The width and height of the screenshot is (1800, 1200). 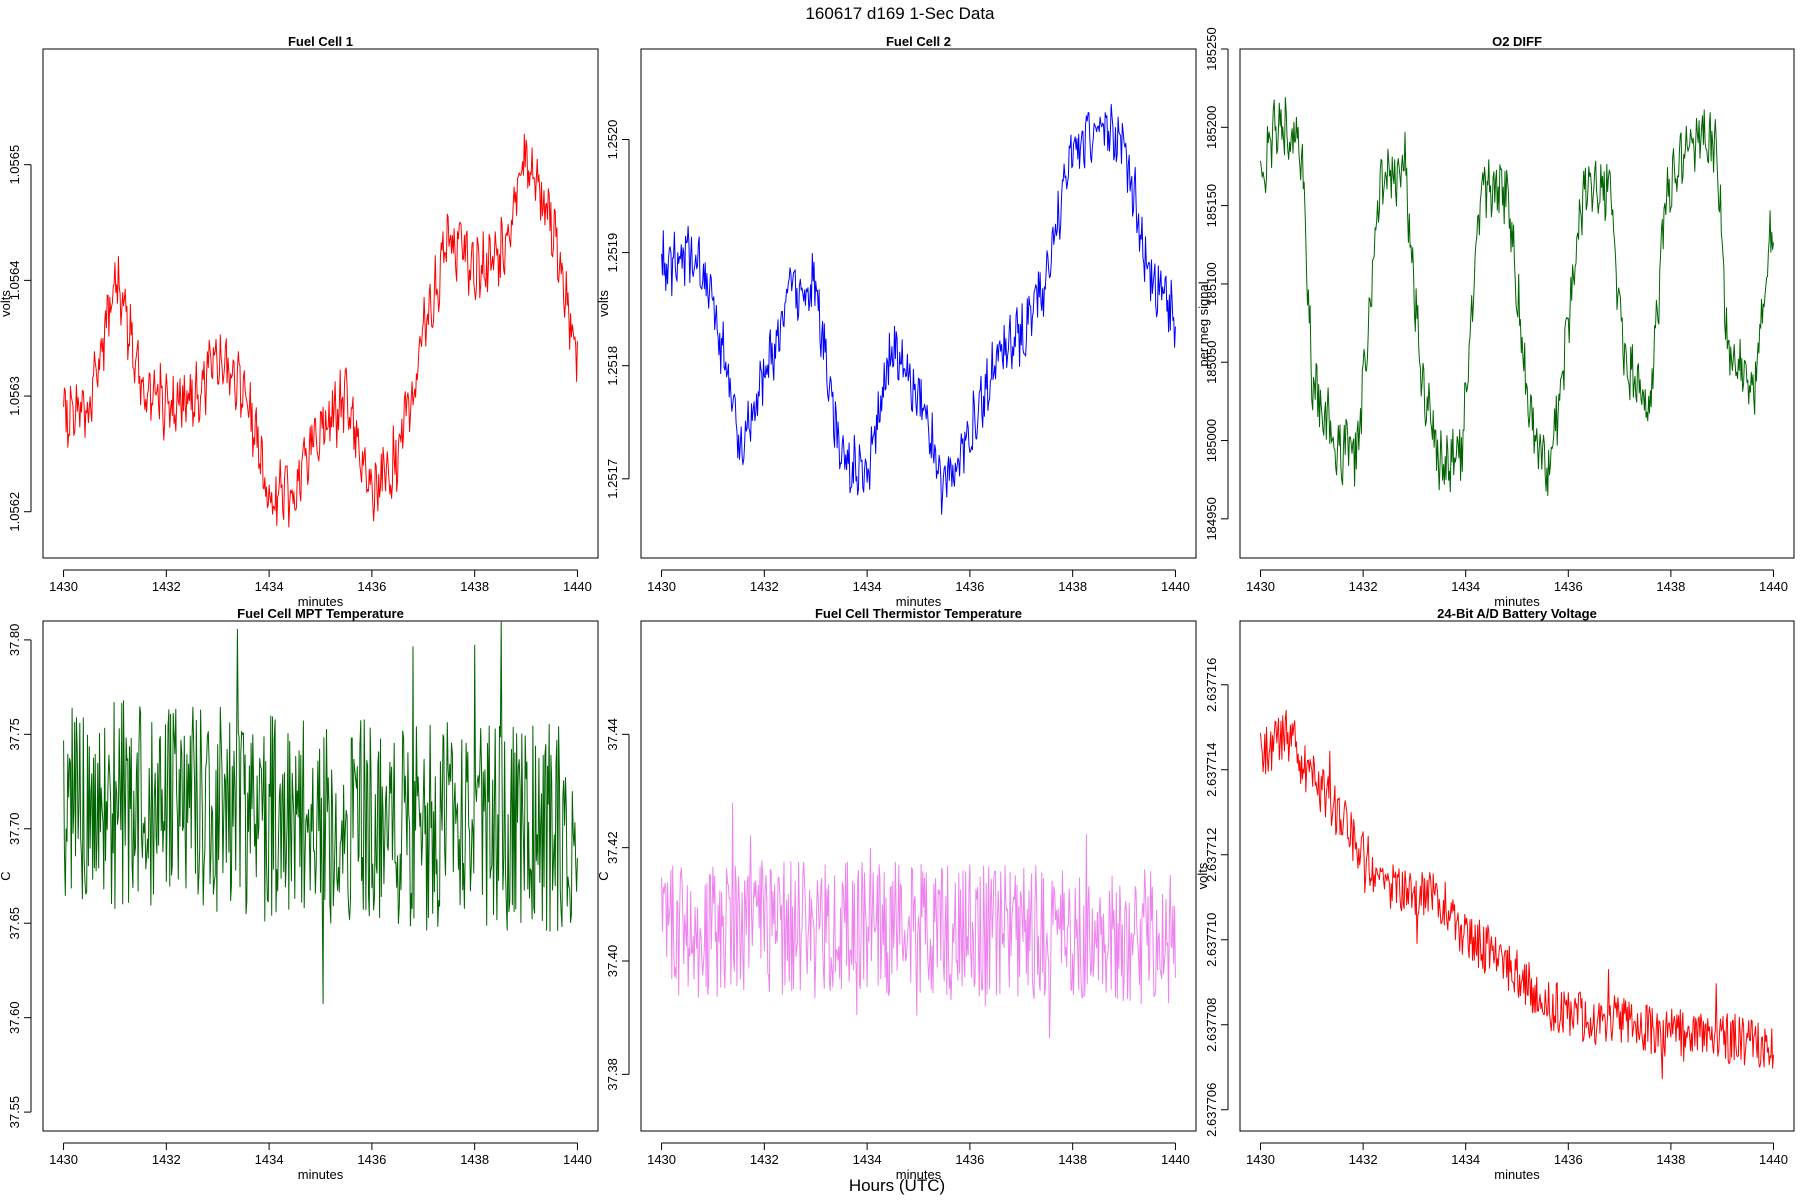 I want to click on y-tick-label: 37.70, so click(x=14, y=829).